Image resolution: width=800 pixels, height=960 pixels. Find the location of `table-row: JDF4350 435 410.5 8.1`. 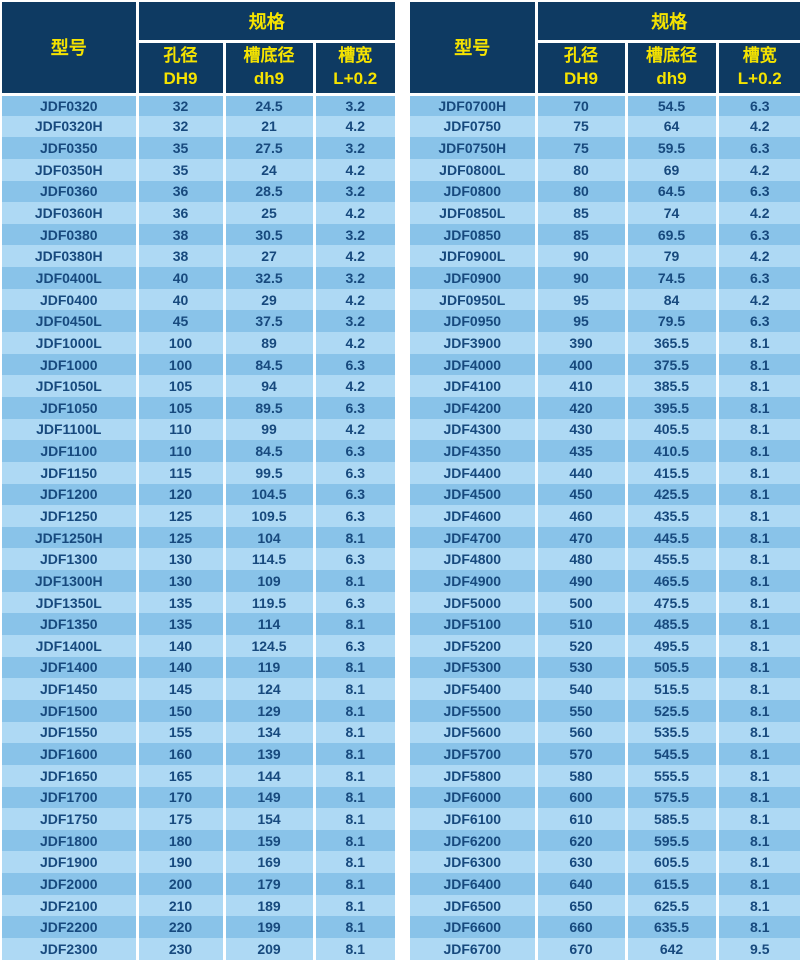

table-row: JDF4350 435 410.5 8.1 is located at coordinates (605, 451).